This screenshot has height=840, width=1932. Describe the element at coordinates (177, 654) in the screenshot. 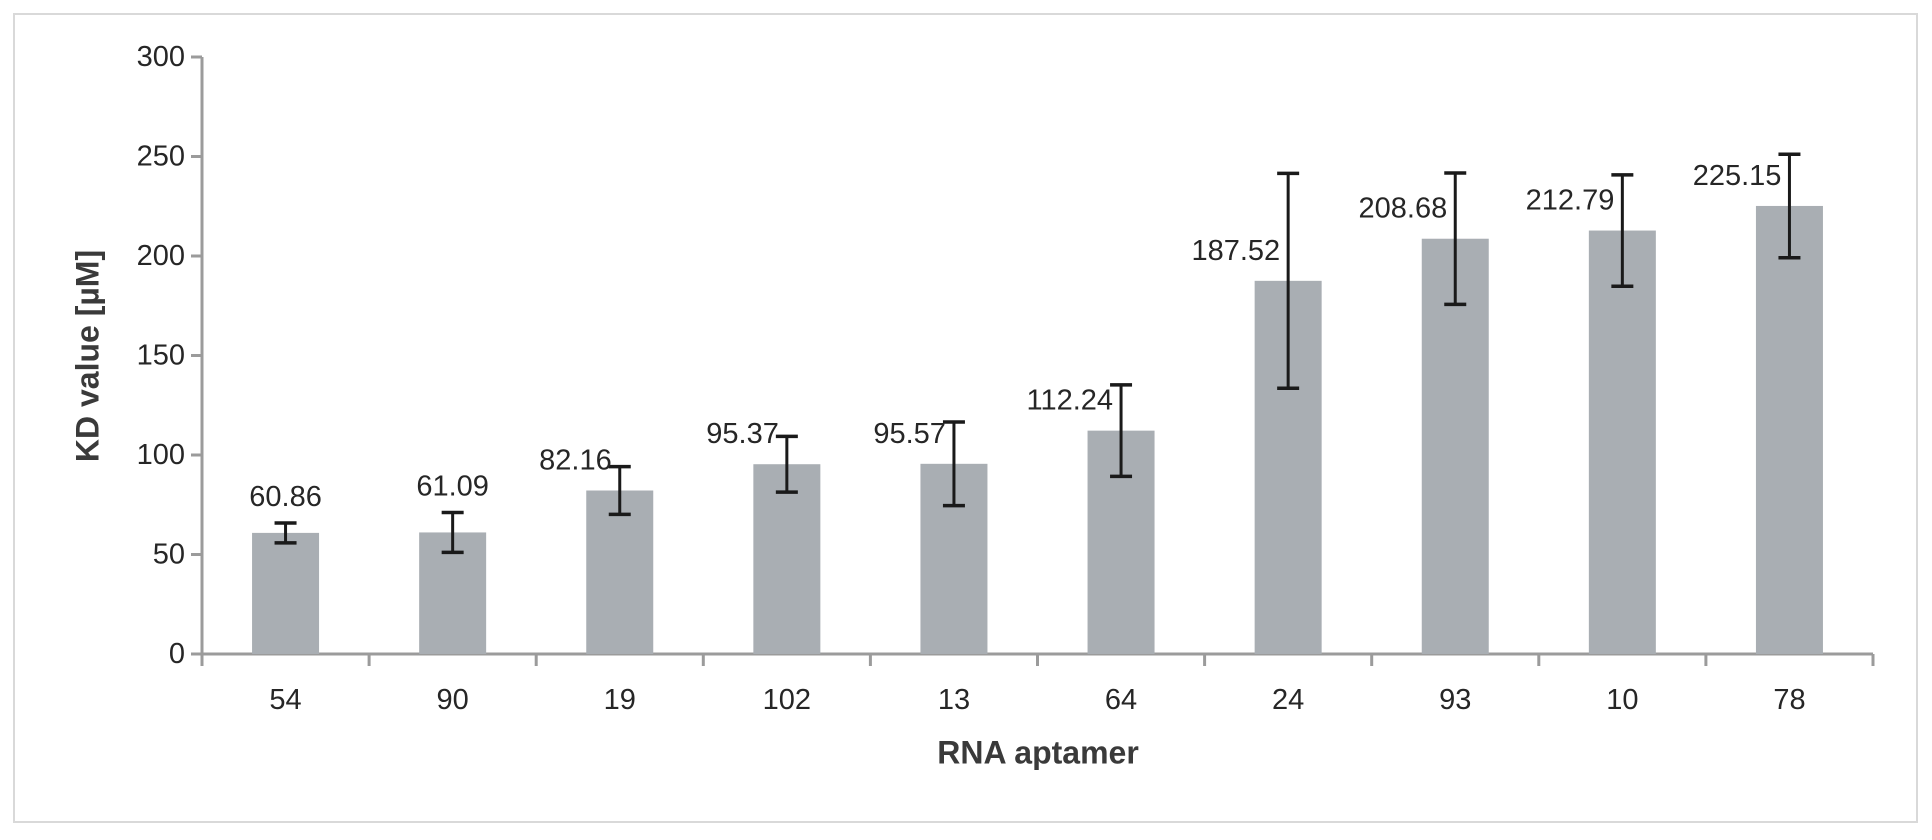

I see `y-tick-label: 0` at that location.